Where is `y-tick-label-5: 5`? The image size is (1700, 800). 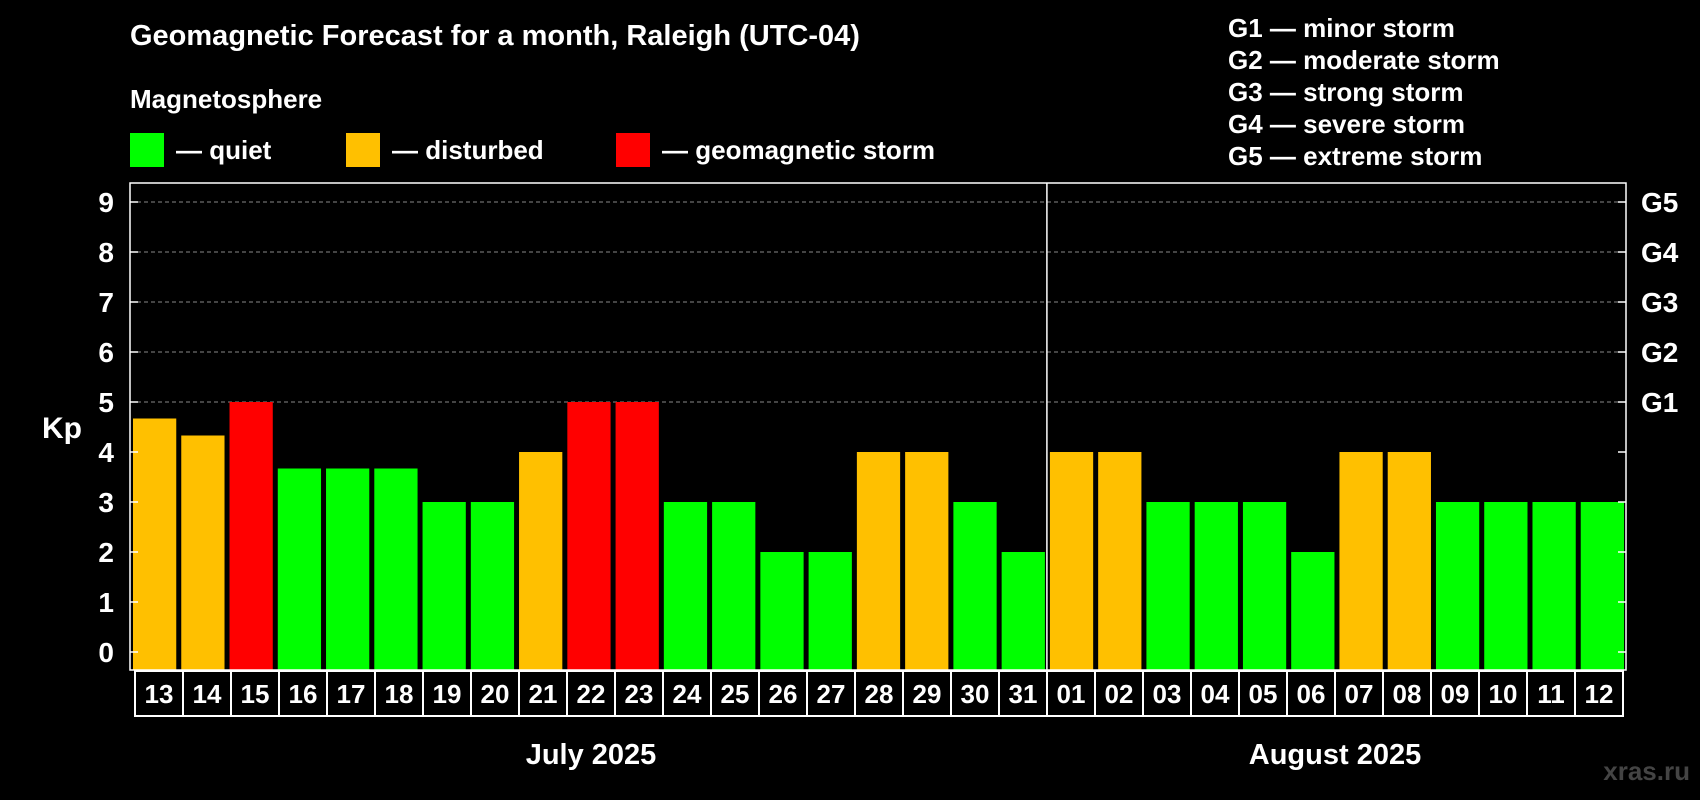 y-tick-label-5: 5 is located at coordinates (106, 402).